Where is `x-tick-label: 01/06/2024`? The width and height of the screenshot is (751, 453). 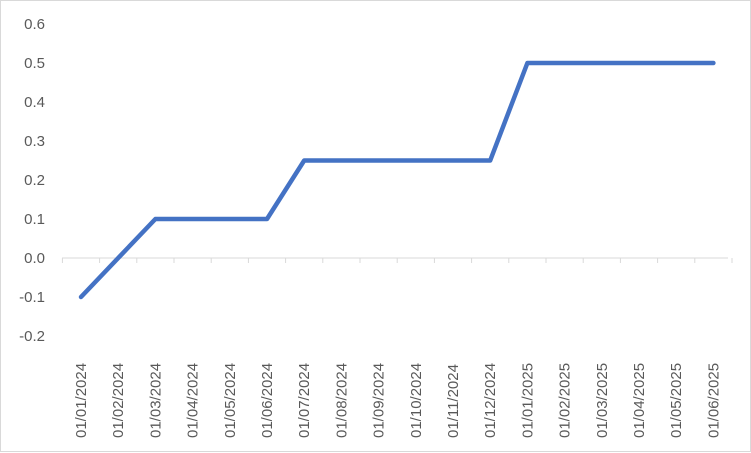 x-tick-label: 01/06/2024 is located at coordinates (267, 400).